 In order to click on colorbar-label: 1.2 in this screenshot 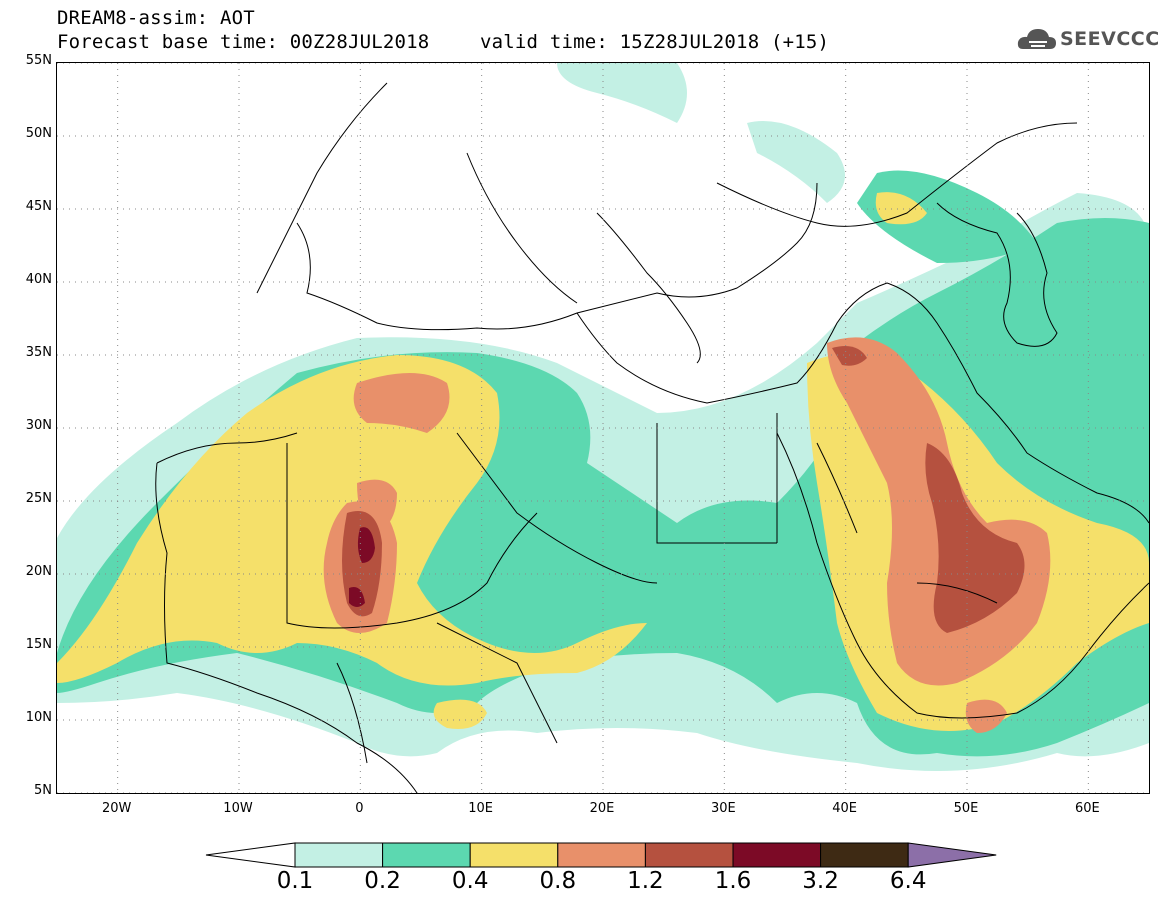, I will do `click(645, 881)`.